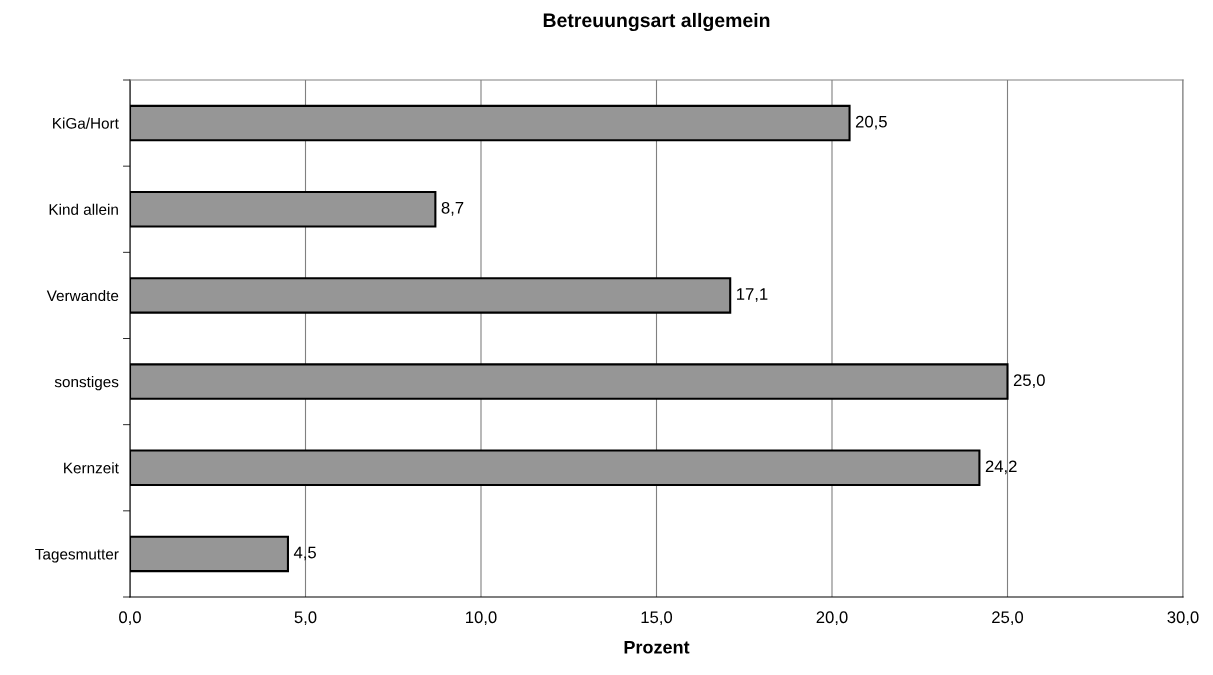  What do you see at coordinates (871, 122) in the screenshot?
I see `data-label: 20,5` at bounding box center [871, 122].